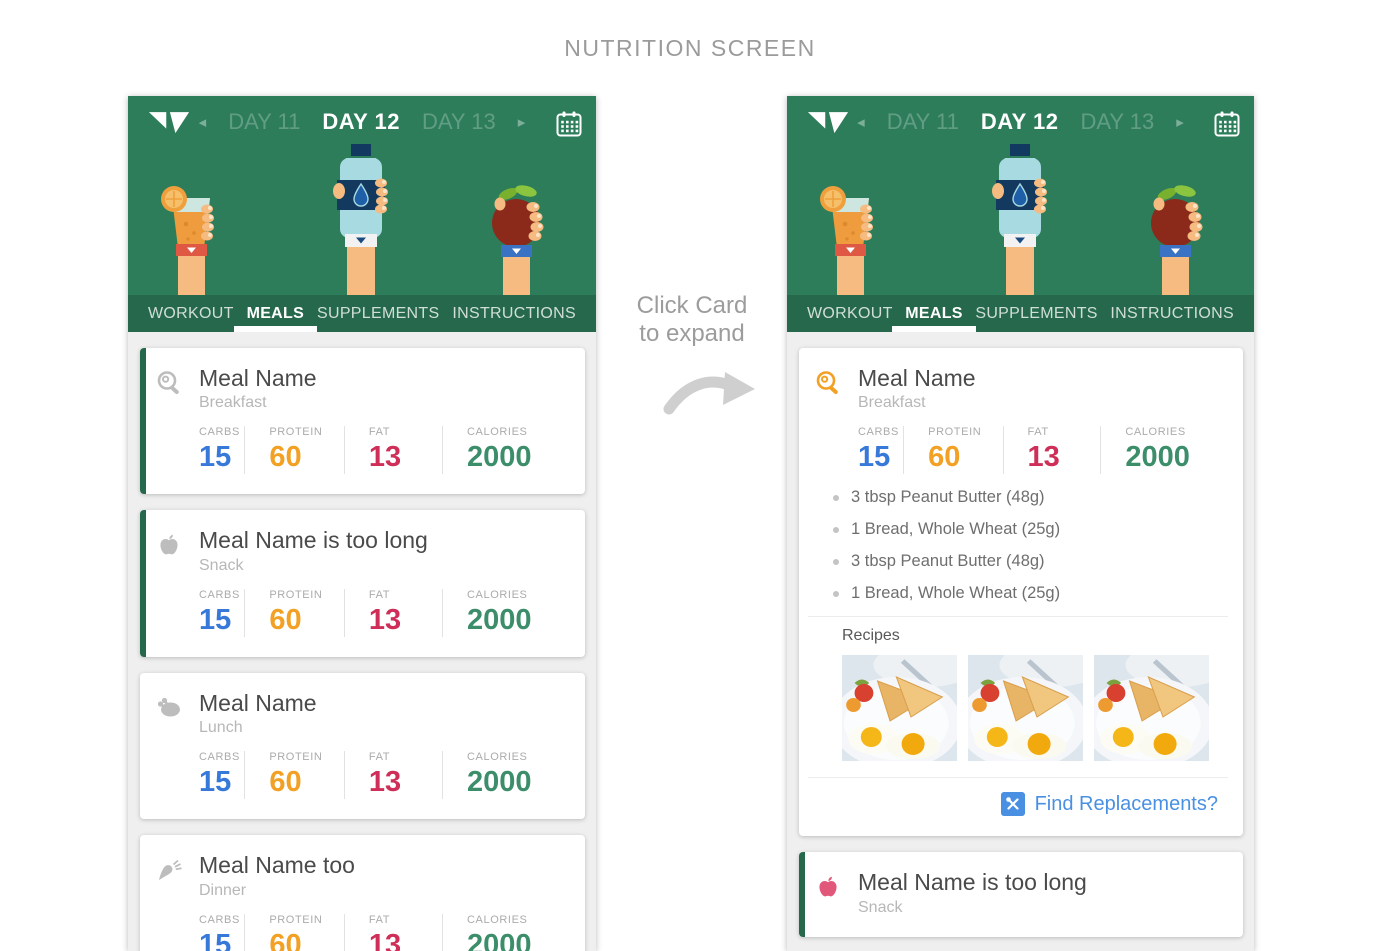 Image resolution: width=1380 pixels, height=951 pixels. I want to click on meal-card-snack: Meal Name is too long Snack, so click(1021, 894).